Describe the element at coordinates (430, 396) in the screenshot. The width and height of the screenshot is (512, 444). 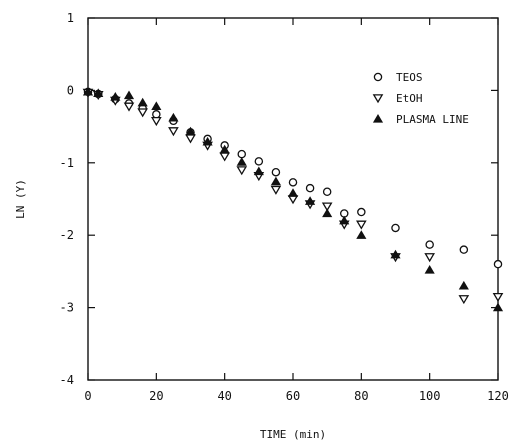
I see `x-tick-label: 100` at that location.